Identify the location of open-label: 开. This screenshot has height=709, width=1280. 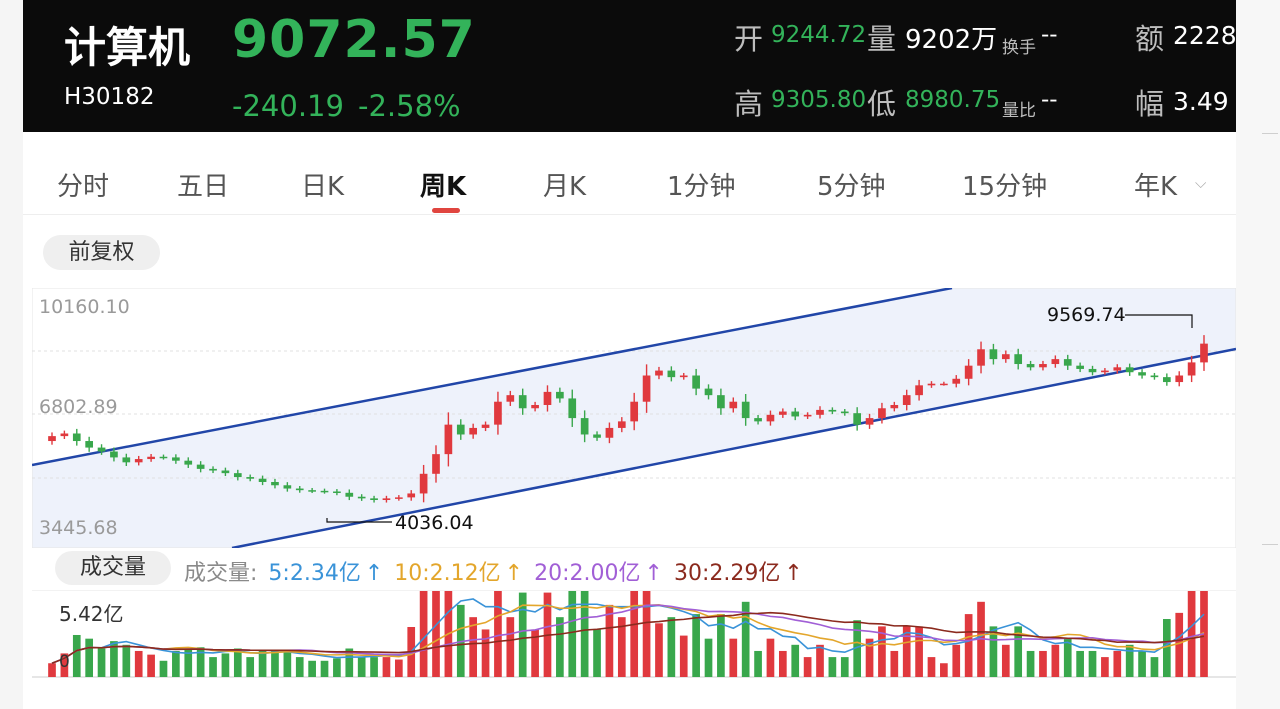
(749, 39).